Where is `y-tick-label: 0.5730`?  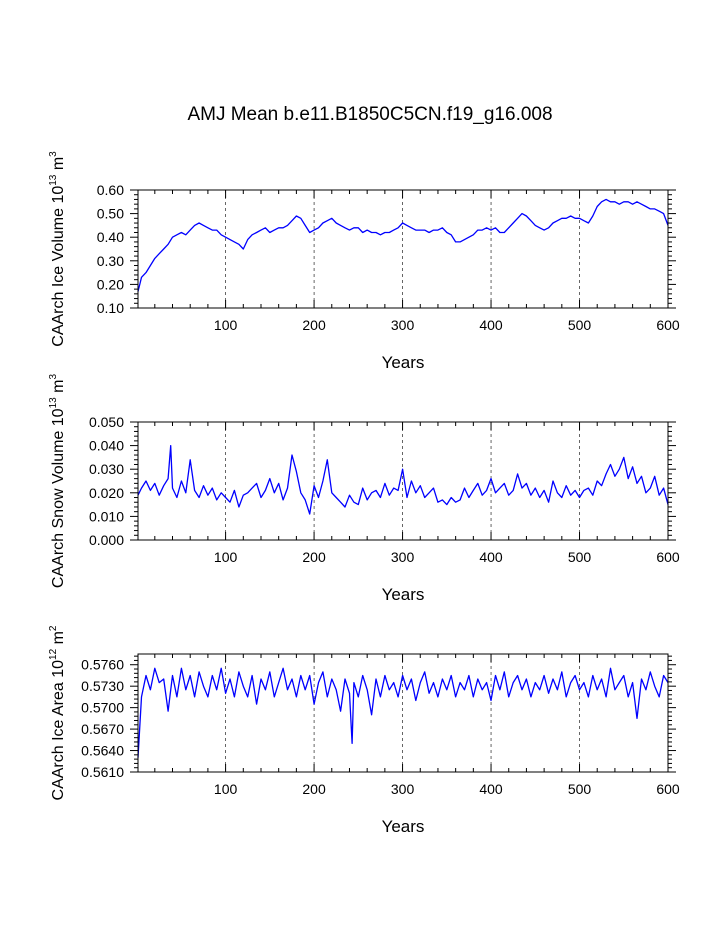 y-tick-label: 0.5730 is located at coordinates (102, 686).